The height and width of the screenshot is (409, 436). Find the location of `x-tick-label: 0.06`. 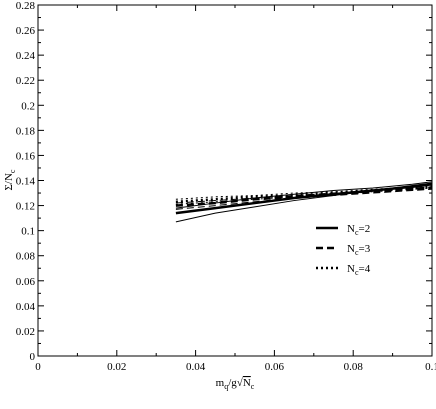

x-tick-label: 0.06 is located at coordinates (275, 367).